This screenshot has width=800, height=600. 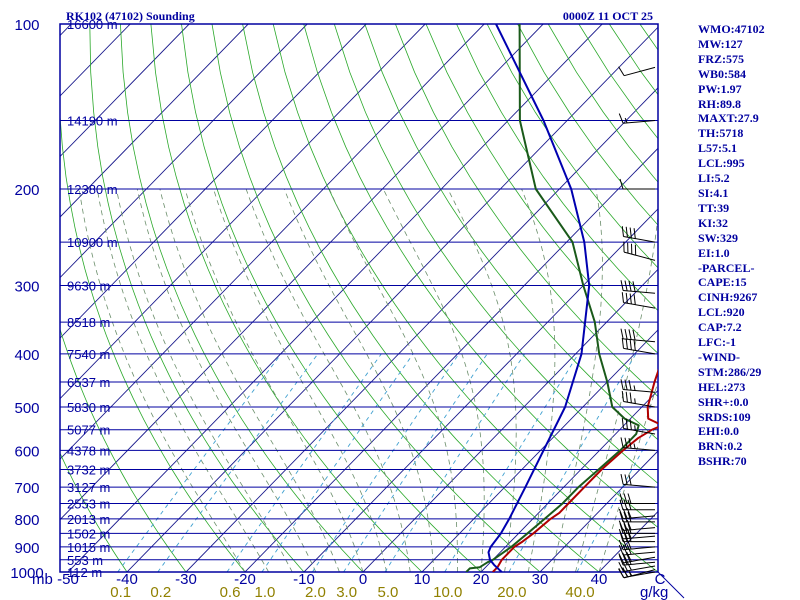 What do you see at coordinates (26, 299) in the screenshot?
I see `pressure-labels: 100 200 300 400 500 600 700 800 900 1000` at bounding box center [26, 299].